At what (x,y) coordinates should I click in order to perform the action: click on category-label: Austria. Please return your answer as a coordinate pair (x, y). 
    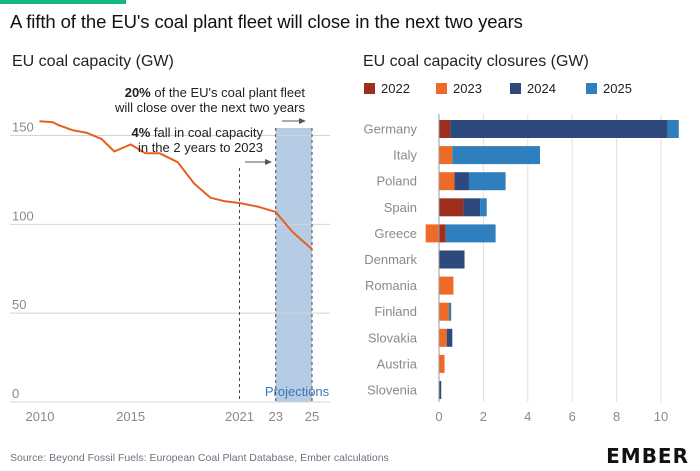
    Looking at the image, I should click on (397, 363).